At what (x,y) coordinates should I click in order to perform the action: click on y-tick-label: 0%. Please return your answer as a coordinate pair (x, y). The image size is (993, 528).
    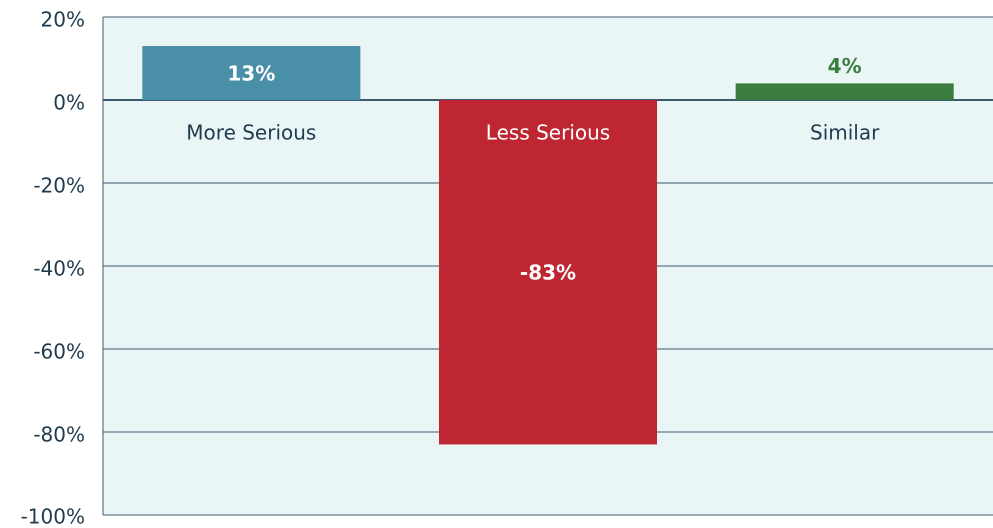
    Looking at the image, I should click on (69, 103).